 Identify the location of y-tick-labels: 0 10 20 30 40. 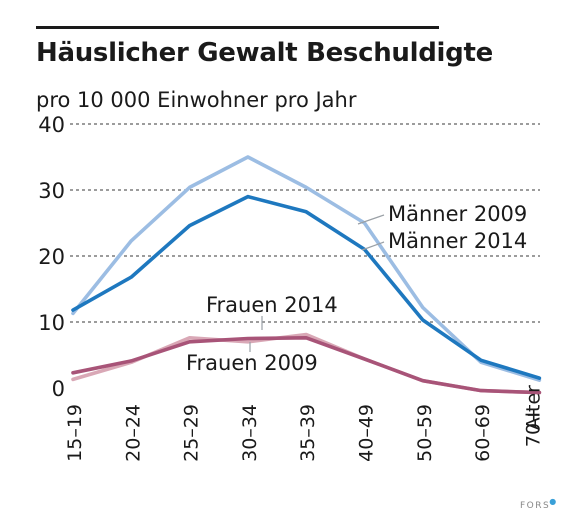
(51, 257).